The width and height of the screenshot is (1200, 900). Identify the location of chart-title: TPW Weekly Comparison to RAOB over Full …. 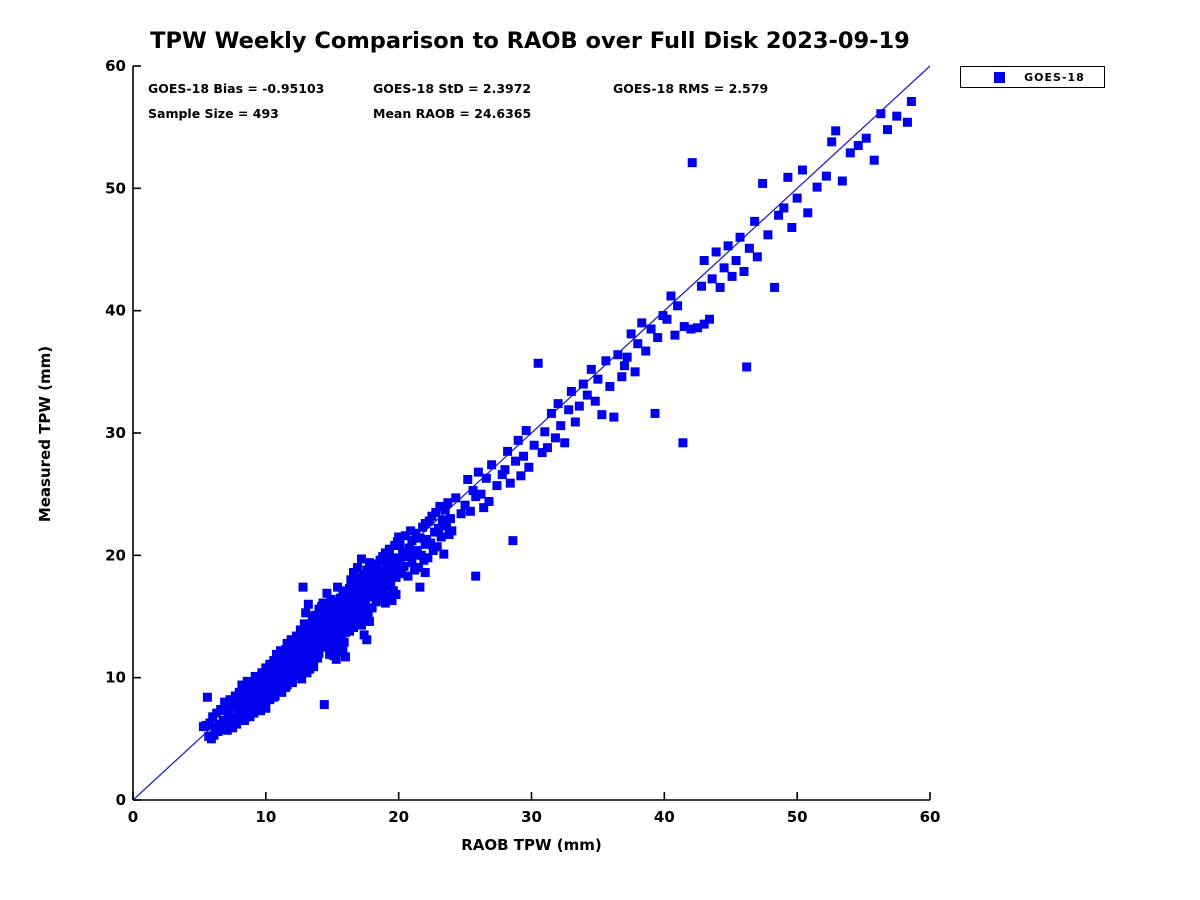
(530, 41).